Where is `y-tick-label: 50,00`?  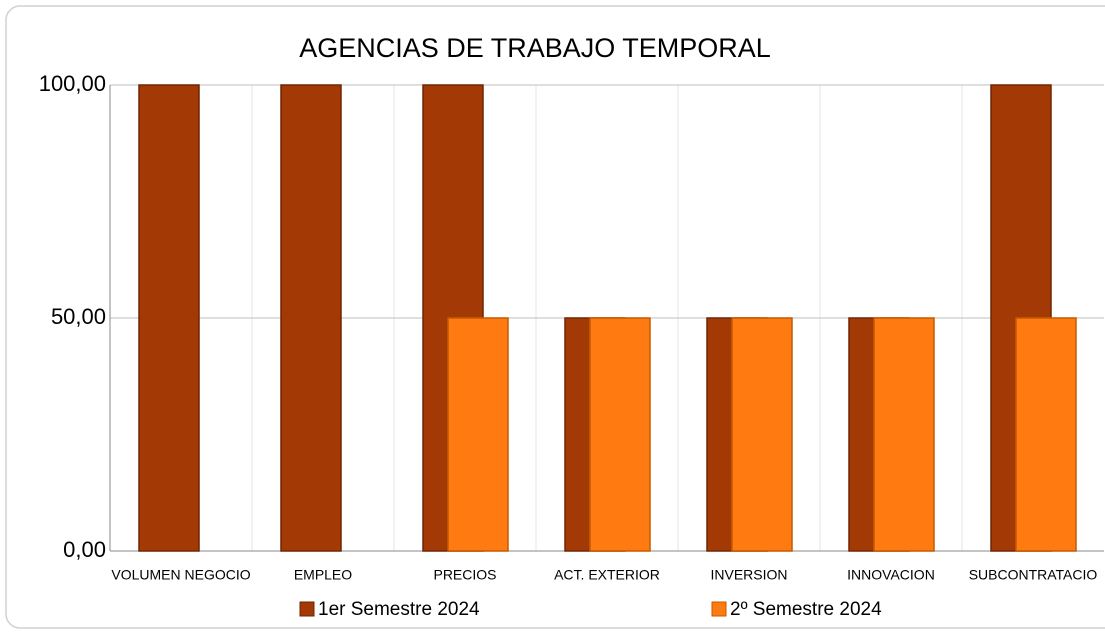
y-tick-label: 50,00 is located at coordinates (78, 316).